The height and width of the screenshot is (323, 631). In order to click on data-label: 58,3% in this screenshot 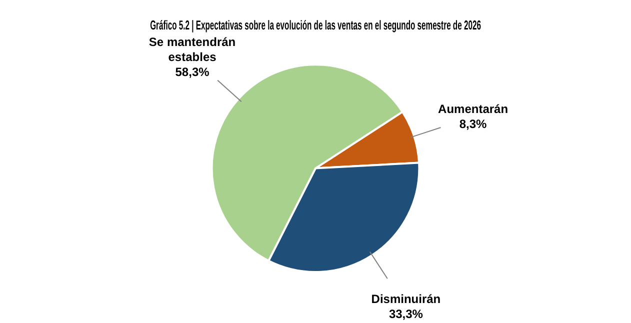, I will do `click(192, 71)`.